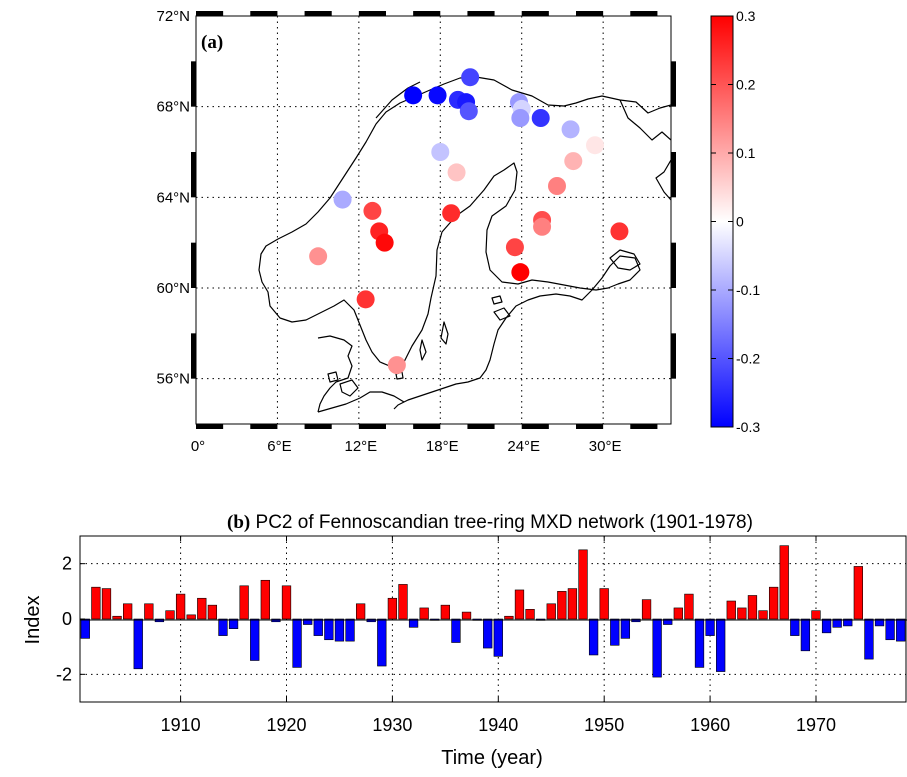 Image resolution: width=907 pixels, height=777 pixels. Describe the element at coordinates (523, 446) in the screenshot. I see `map-lon-tick-label: 24°E` at that location.